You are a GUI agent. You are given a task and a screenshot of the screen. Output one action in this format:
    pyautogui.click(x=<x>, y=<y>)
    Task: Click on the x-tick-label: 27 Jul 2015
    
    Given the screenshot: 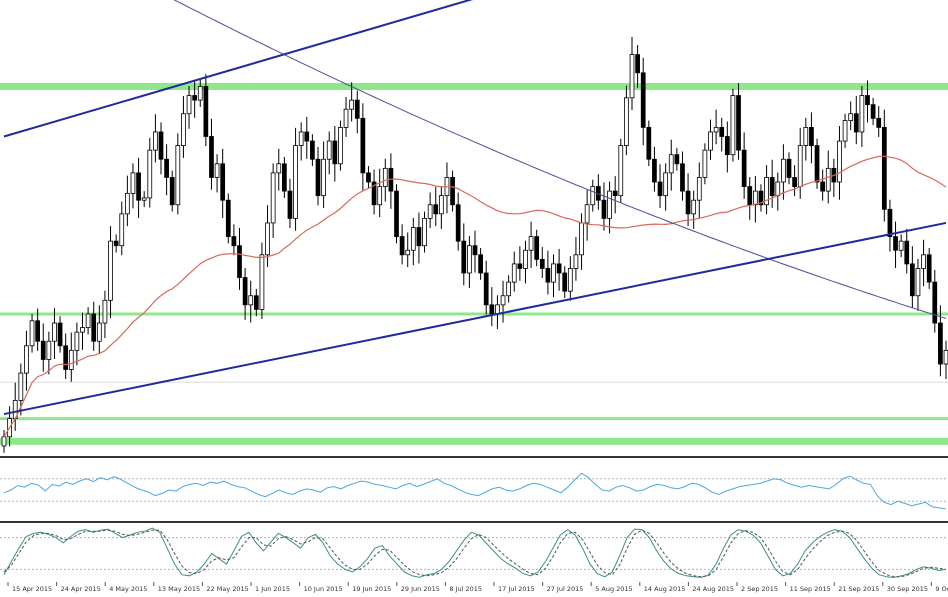 What is the action you would take?
    pyautogui.click(x=565, y=589)
    